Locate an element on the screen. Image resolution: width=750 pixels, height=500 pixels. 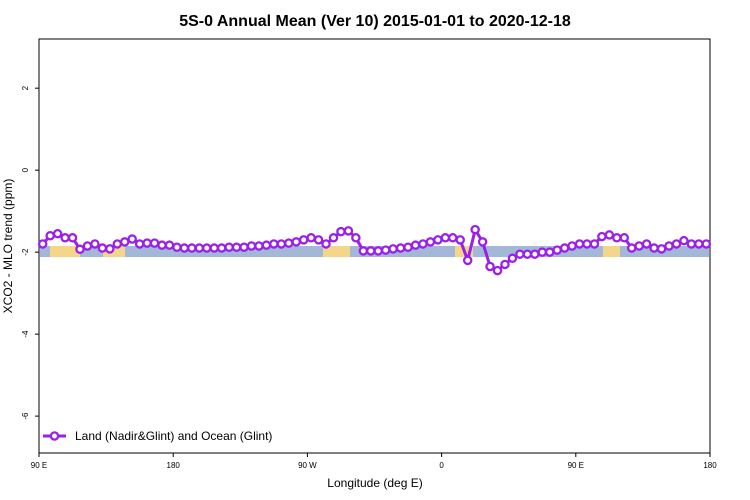
legend-marker is located at coordinates (54, 436).